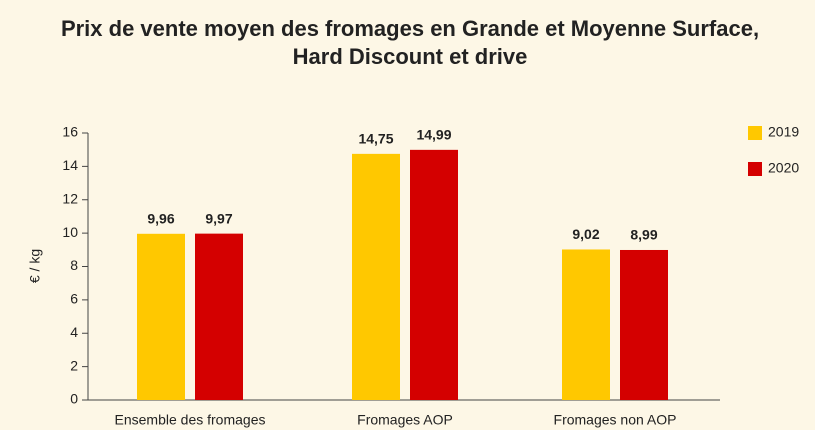 This screenshot has height=430, width=815. I want to click on value-label: 14,75, so click(375, 139).